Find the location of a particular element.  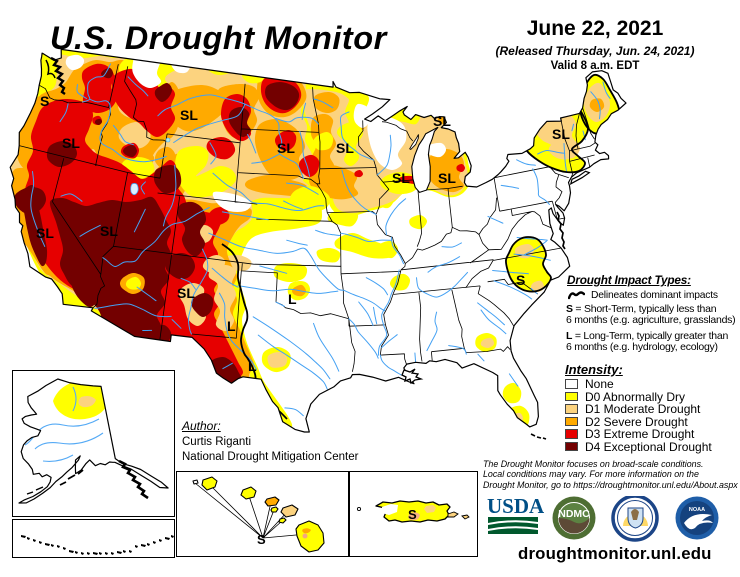

svg-text: NOAA is located at coordinates (697, 510).